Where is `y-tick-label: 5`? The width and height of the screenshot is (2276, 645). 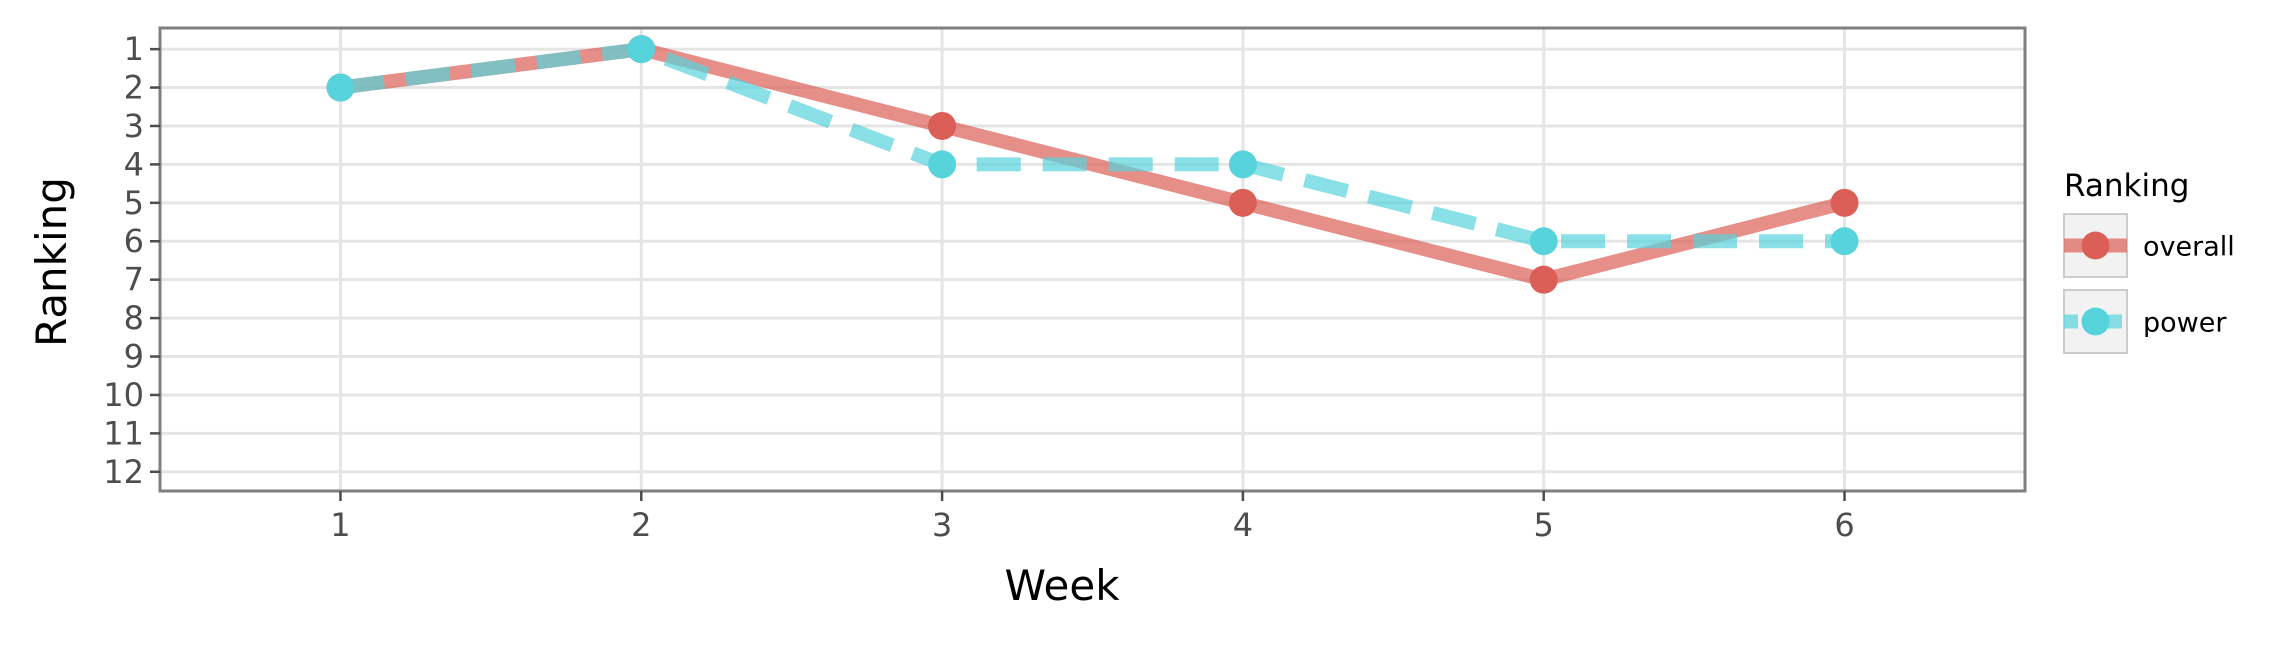
y-tick-label: 5 is located at coordinates (134, 203).